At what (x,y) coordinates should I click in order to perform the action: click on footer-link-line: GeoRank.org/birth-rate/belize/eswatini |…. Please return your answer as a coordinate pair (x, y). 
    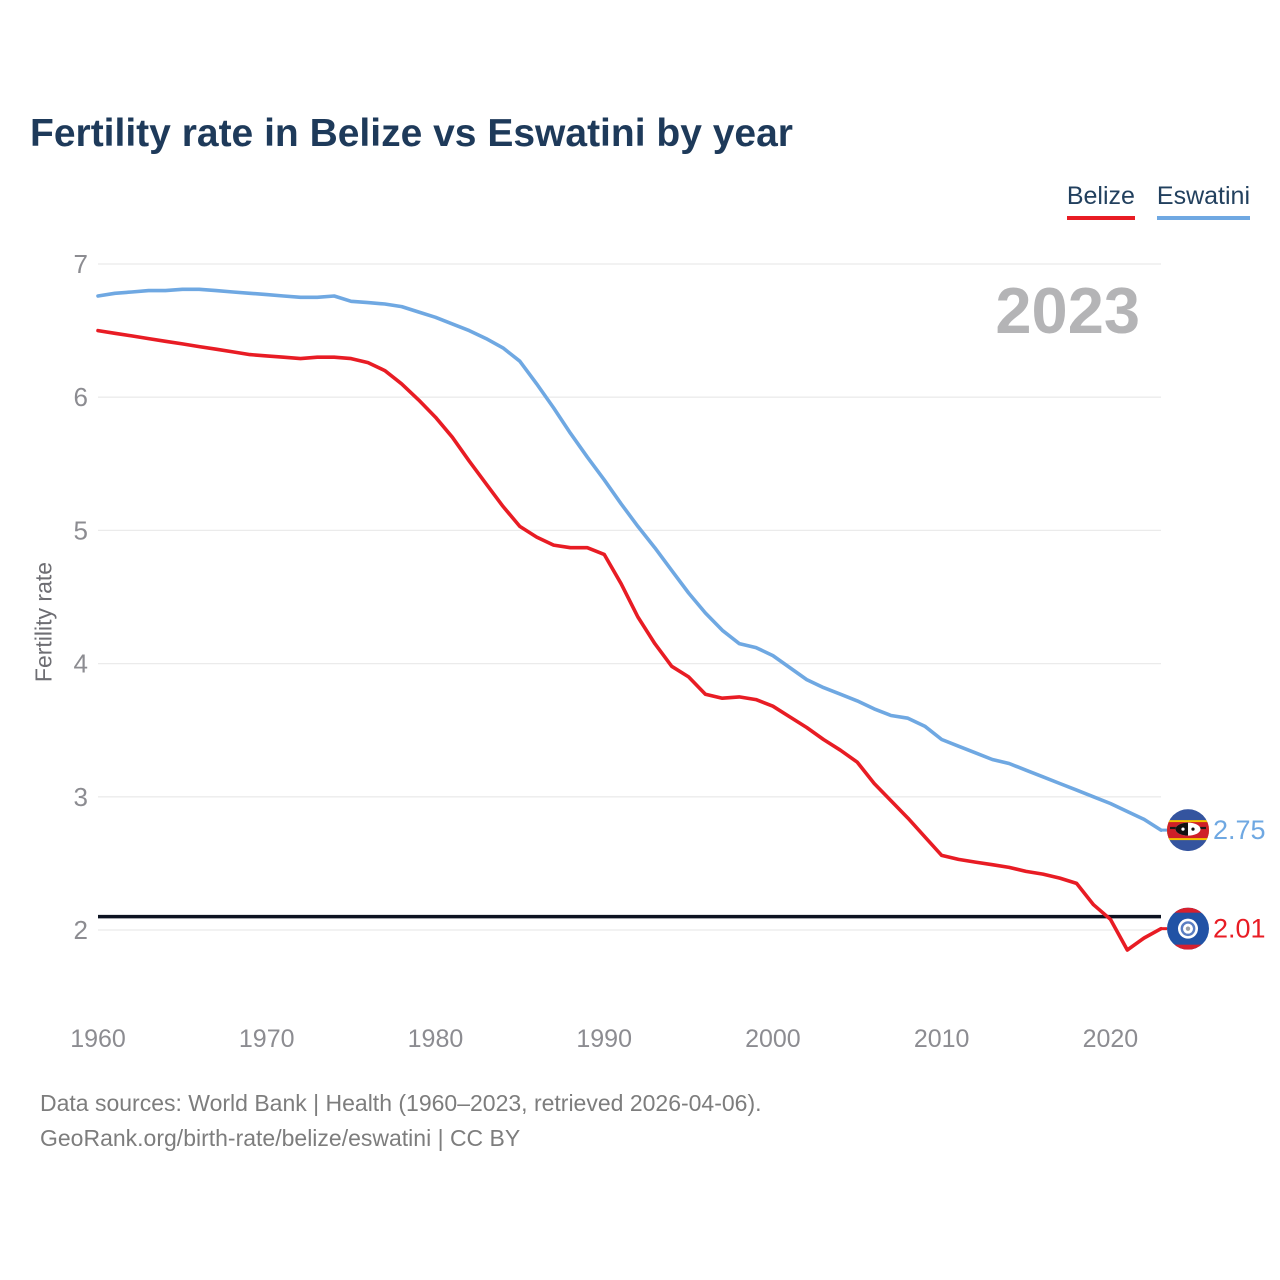
    Looking at the image, I should click on (280, 1138).